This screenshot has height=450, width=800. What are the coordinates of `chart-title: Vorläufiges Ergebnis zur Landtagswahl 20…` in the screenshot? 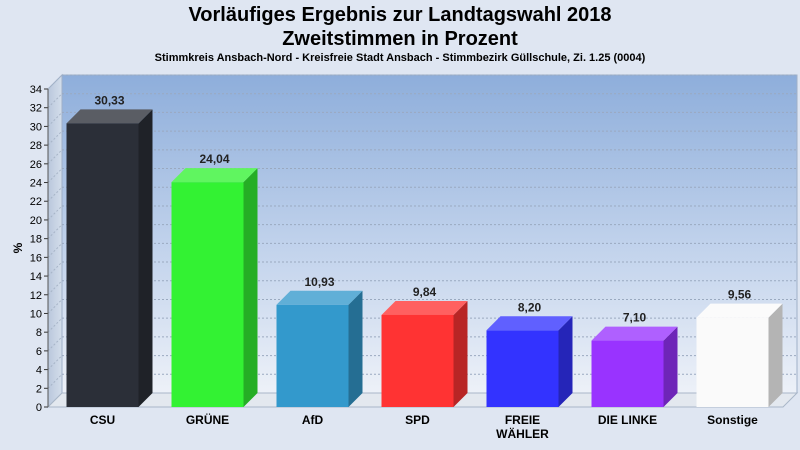 It's located at (400, 27).